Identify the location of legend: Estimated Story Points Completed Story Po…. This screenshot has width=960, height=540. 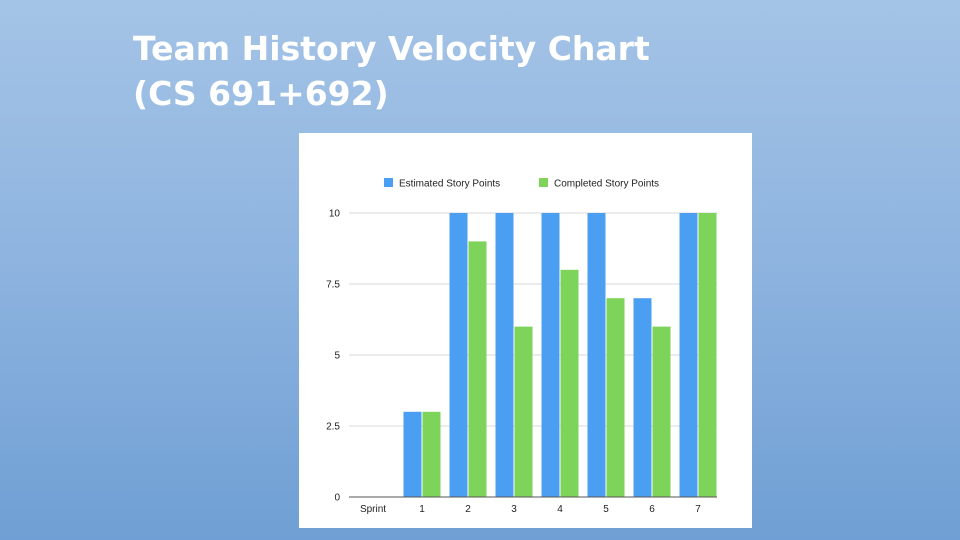
(521, 184).